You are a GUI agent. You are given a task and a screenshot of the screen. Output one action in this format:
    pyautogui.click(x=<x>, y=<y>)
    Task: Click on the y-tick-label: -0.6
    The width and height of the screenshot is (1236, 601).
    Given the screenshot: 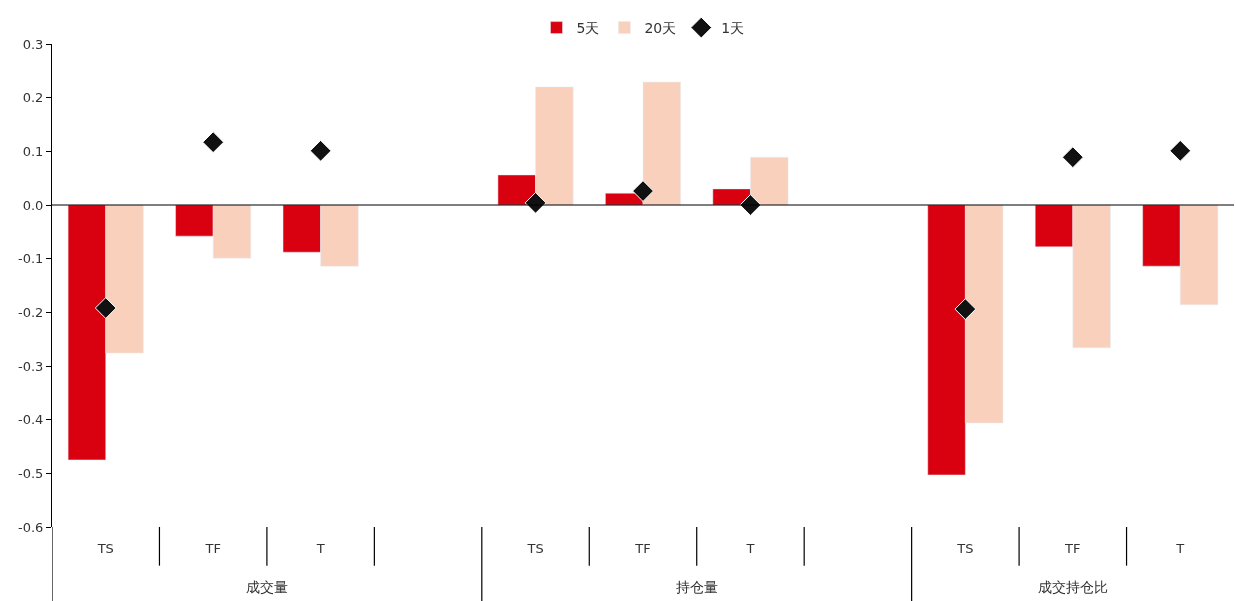 What is the action you would take?
    pyautogui.click(x=31, y=527)
    